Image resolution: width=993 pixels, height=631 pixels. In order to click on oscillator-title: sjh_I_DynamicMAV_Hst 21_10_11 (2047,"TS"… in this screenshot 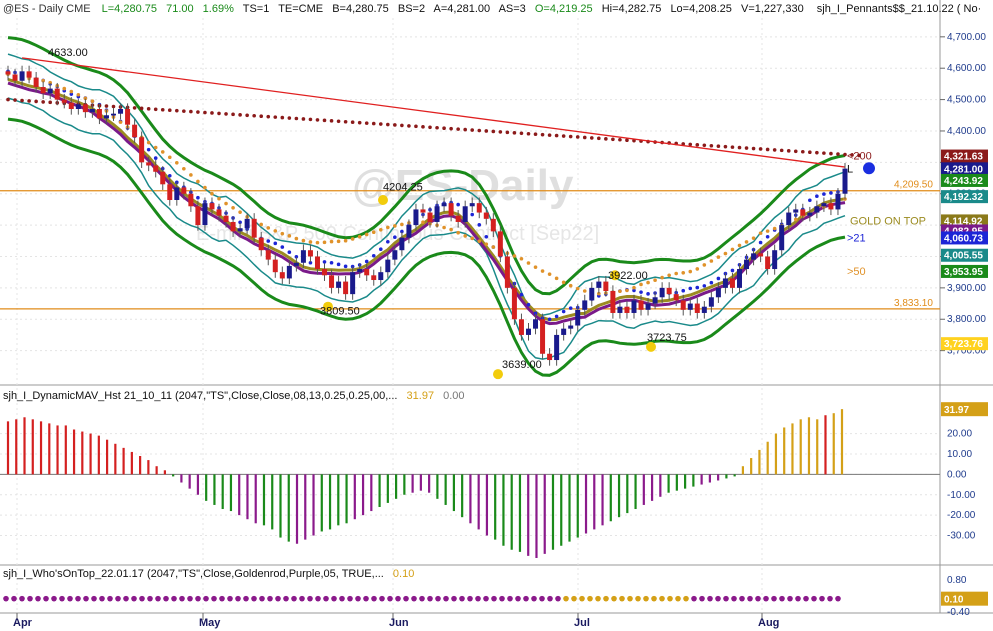, I will do `click(200, 396)`.